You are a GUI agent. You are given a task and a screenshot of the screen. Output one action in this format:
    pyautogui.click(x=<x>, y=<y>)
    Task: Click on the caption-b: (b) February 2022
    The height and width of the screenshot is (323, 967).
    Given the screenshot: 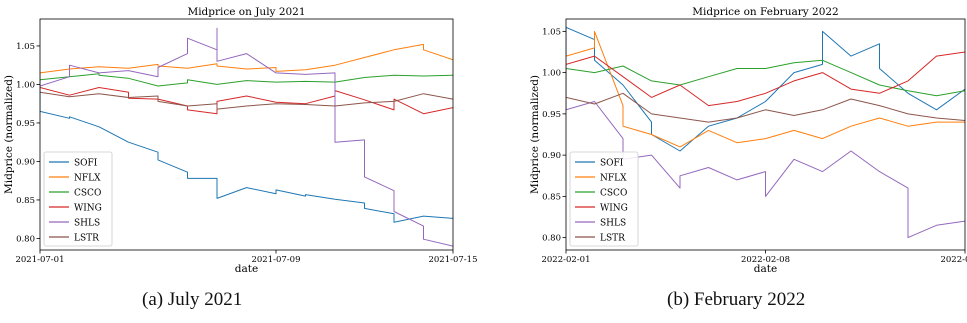 What is the action you would take?
    pyautogui.click(x=736, y=299)
    